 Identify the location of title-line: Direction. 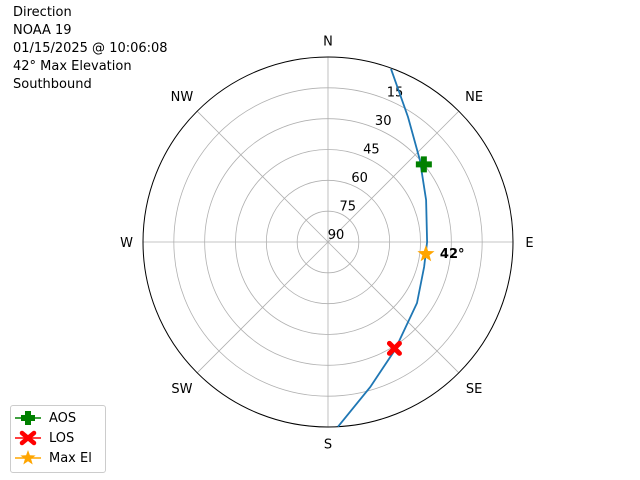
(42, 12).